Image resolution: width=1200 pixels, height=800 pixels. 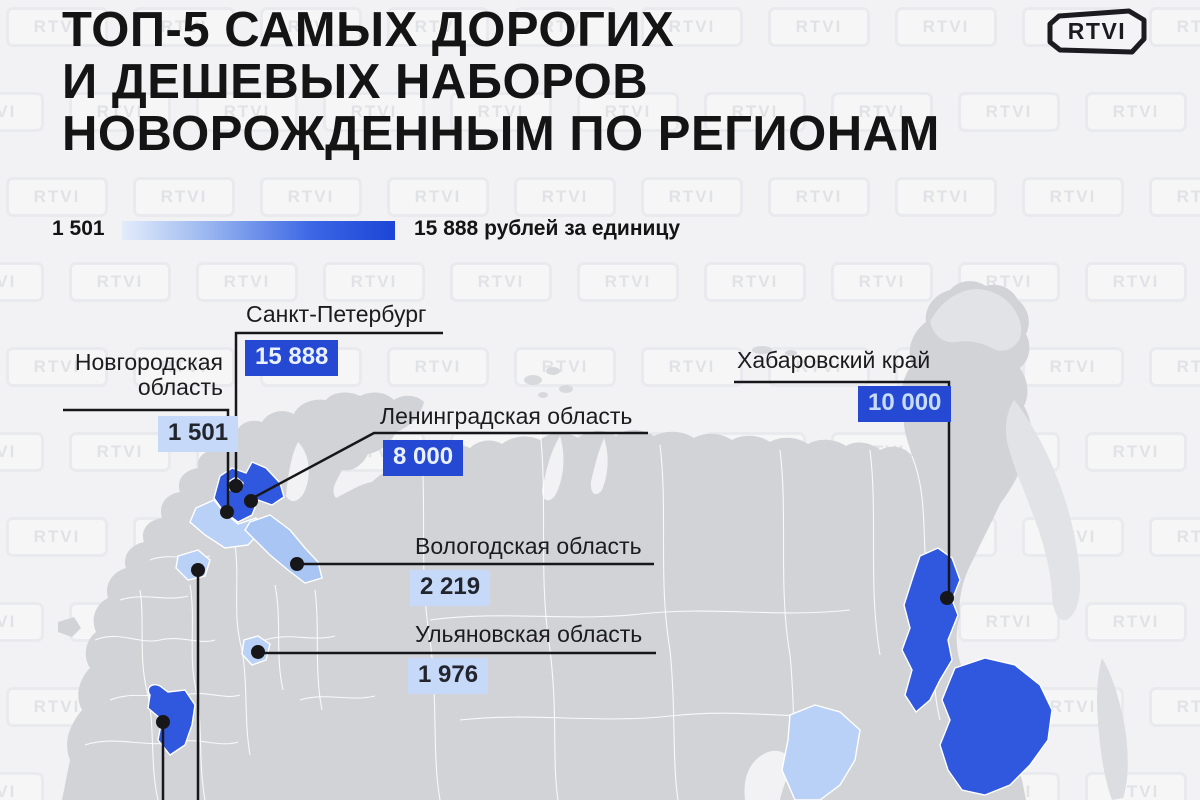 I want to click on label-novgorod-oblast: Новгородская область, so click(x=148, y=374).